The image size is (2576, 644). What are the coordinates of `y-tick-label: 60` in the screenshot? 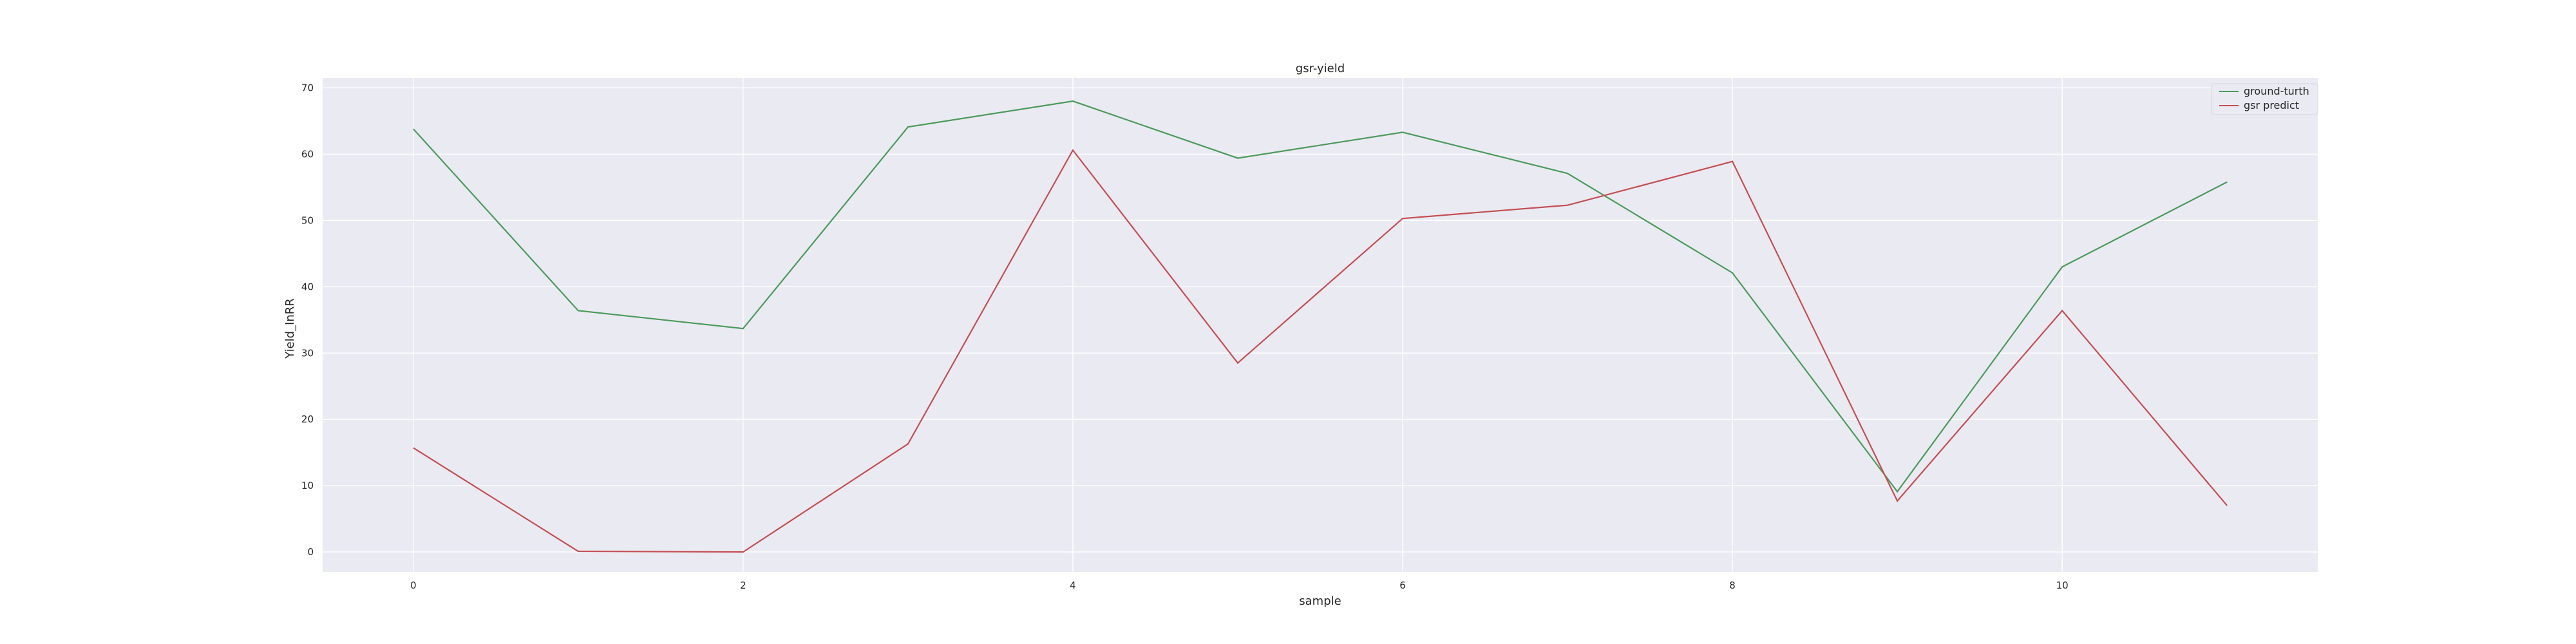 It's located at (307, 154).